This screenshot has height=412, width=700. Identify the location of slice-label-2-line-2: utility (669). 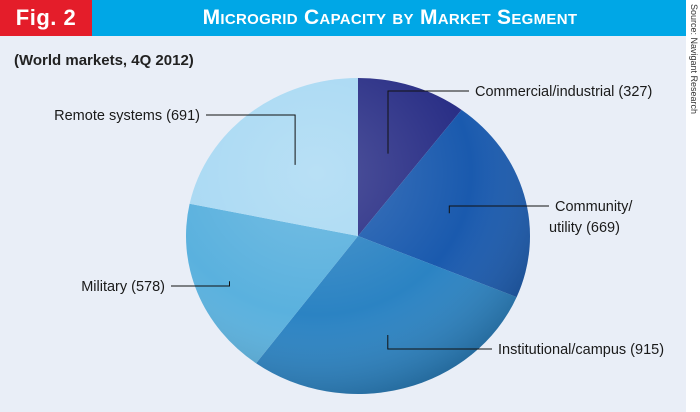
(584, 228).